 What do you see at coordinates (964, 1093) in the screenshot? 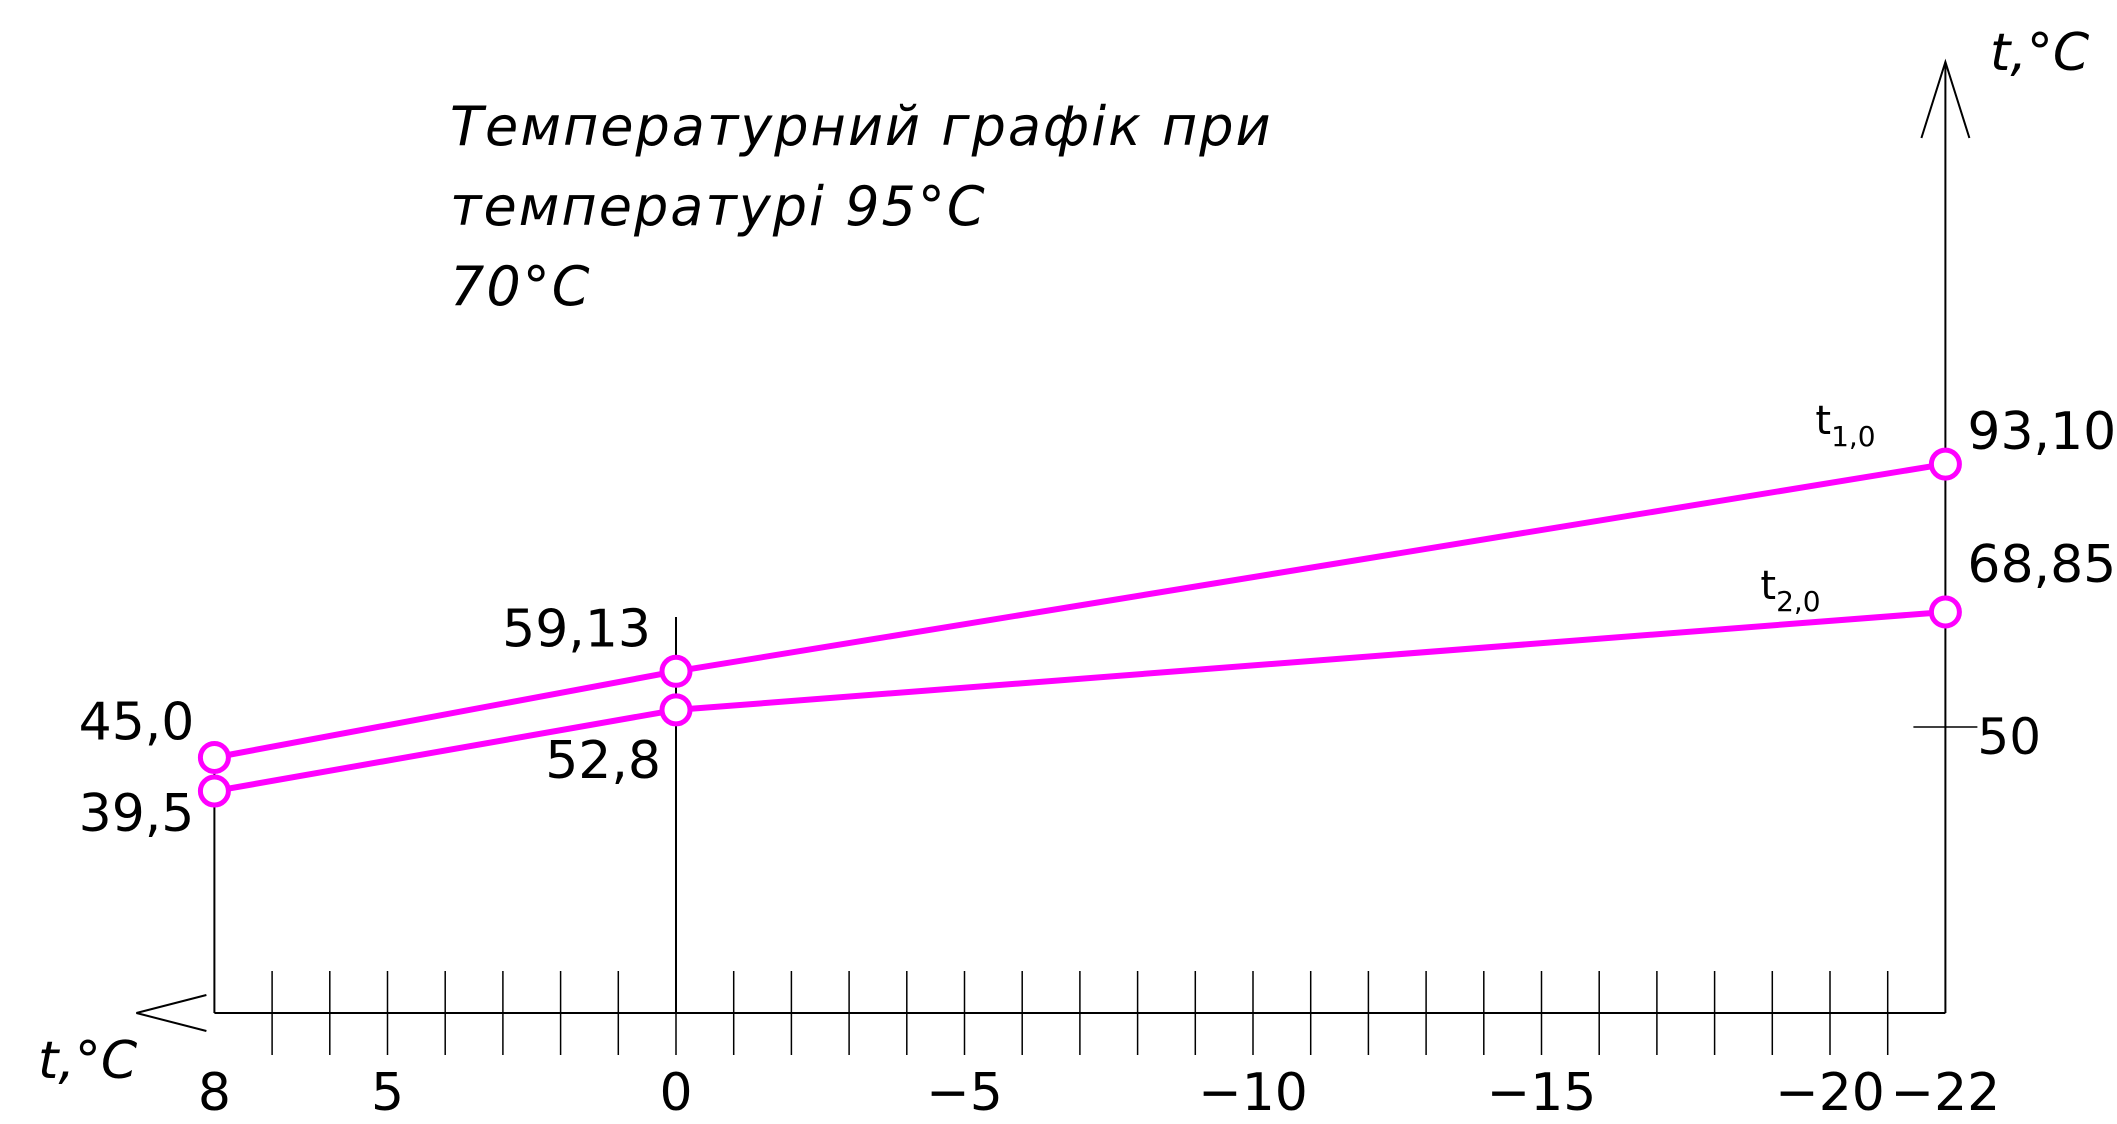
I see `x-tick-label: −5` at bounding box center [964, 1093].